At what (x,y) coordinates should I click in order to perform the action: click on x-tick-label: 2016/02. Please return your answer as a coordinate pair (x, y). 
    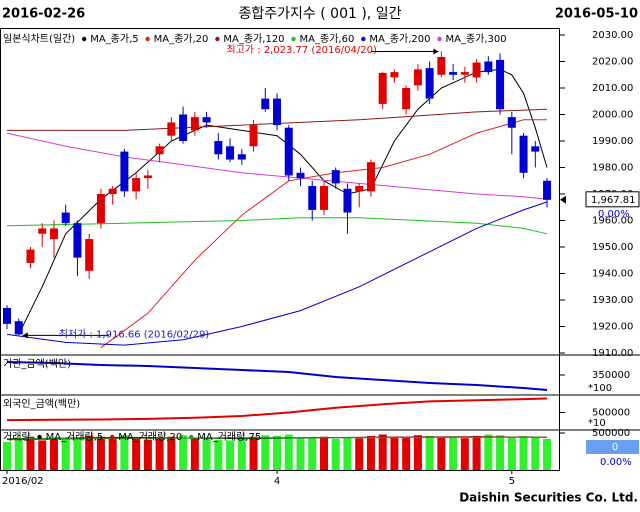
    Looking at the image, I should click on (23, 481).